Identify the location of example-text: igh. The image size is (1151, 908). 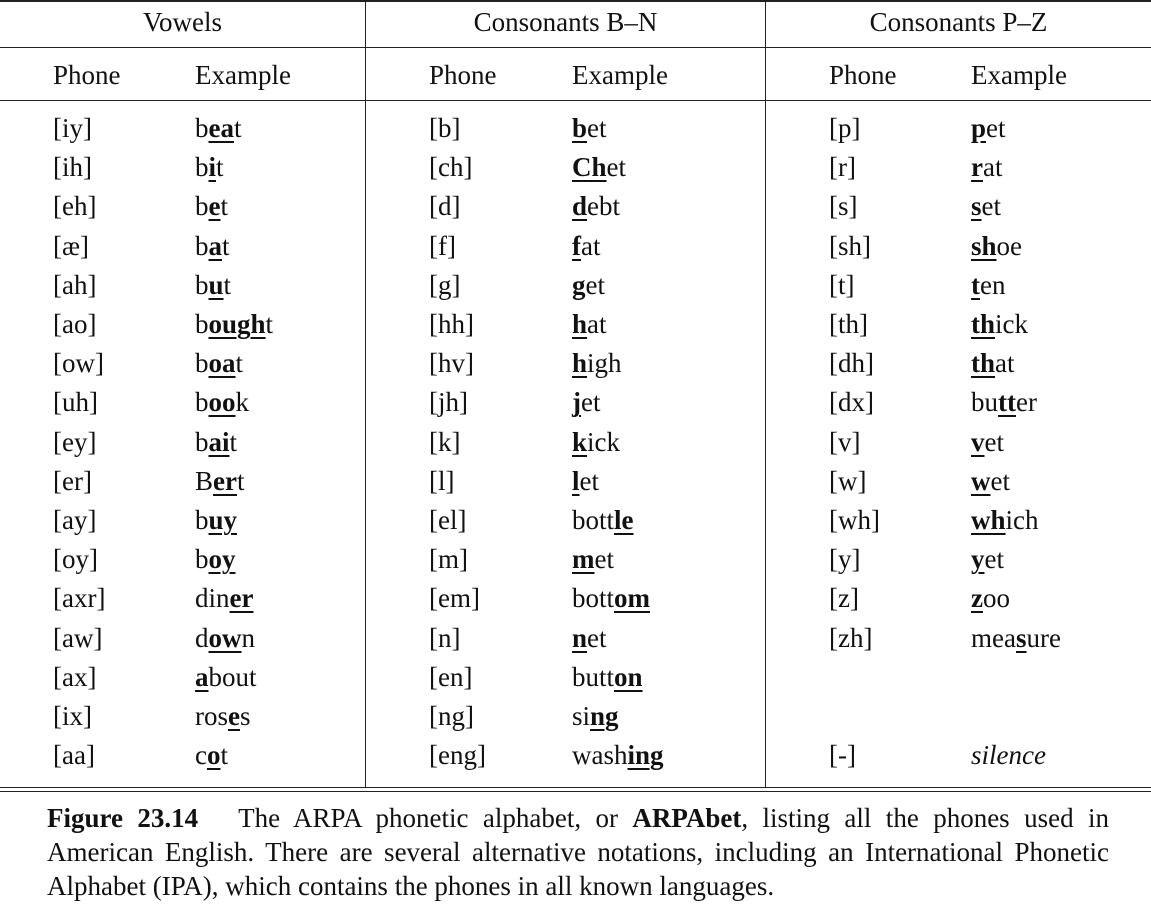
(604, 363).